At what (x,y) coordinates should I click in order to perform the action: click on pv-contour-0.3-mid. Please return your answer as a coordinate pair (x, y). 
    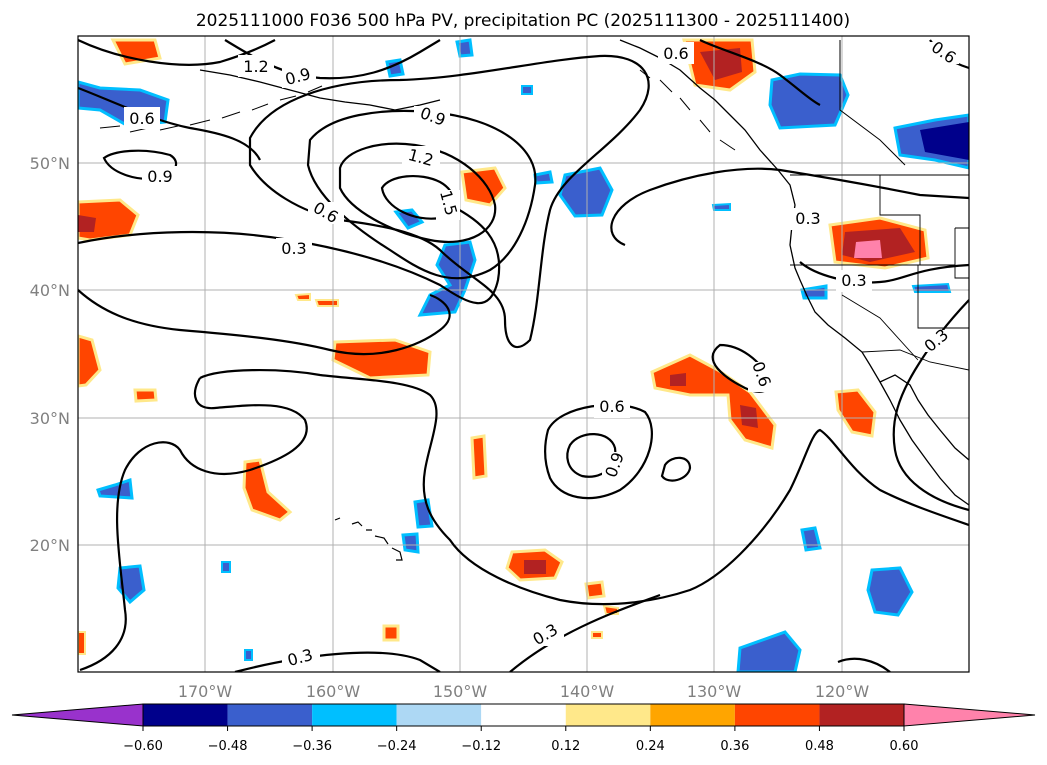
    Looking at the image, I should click on (264, 322).